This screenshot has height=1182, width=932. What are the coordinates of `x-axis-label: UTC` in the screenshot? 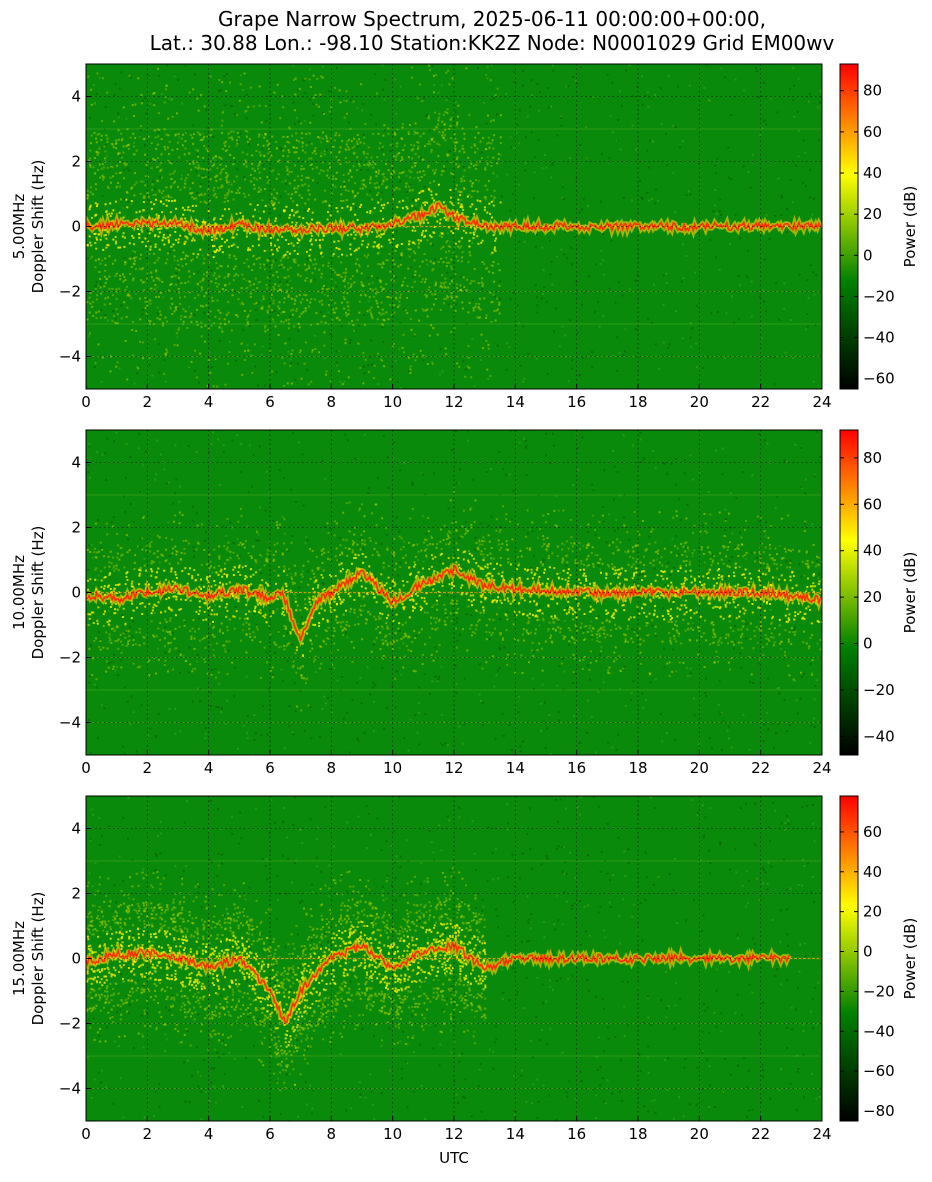 It's located at (454, 1158).